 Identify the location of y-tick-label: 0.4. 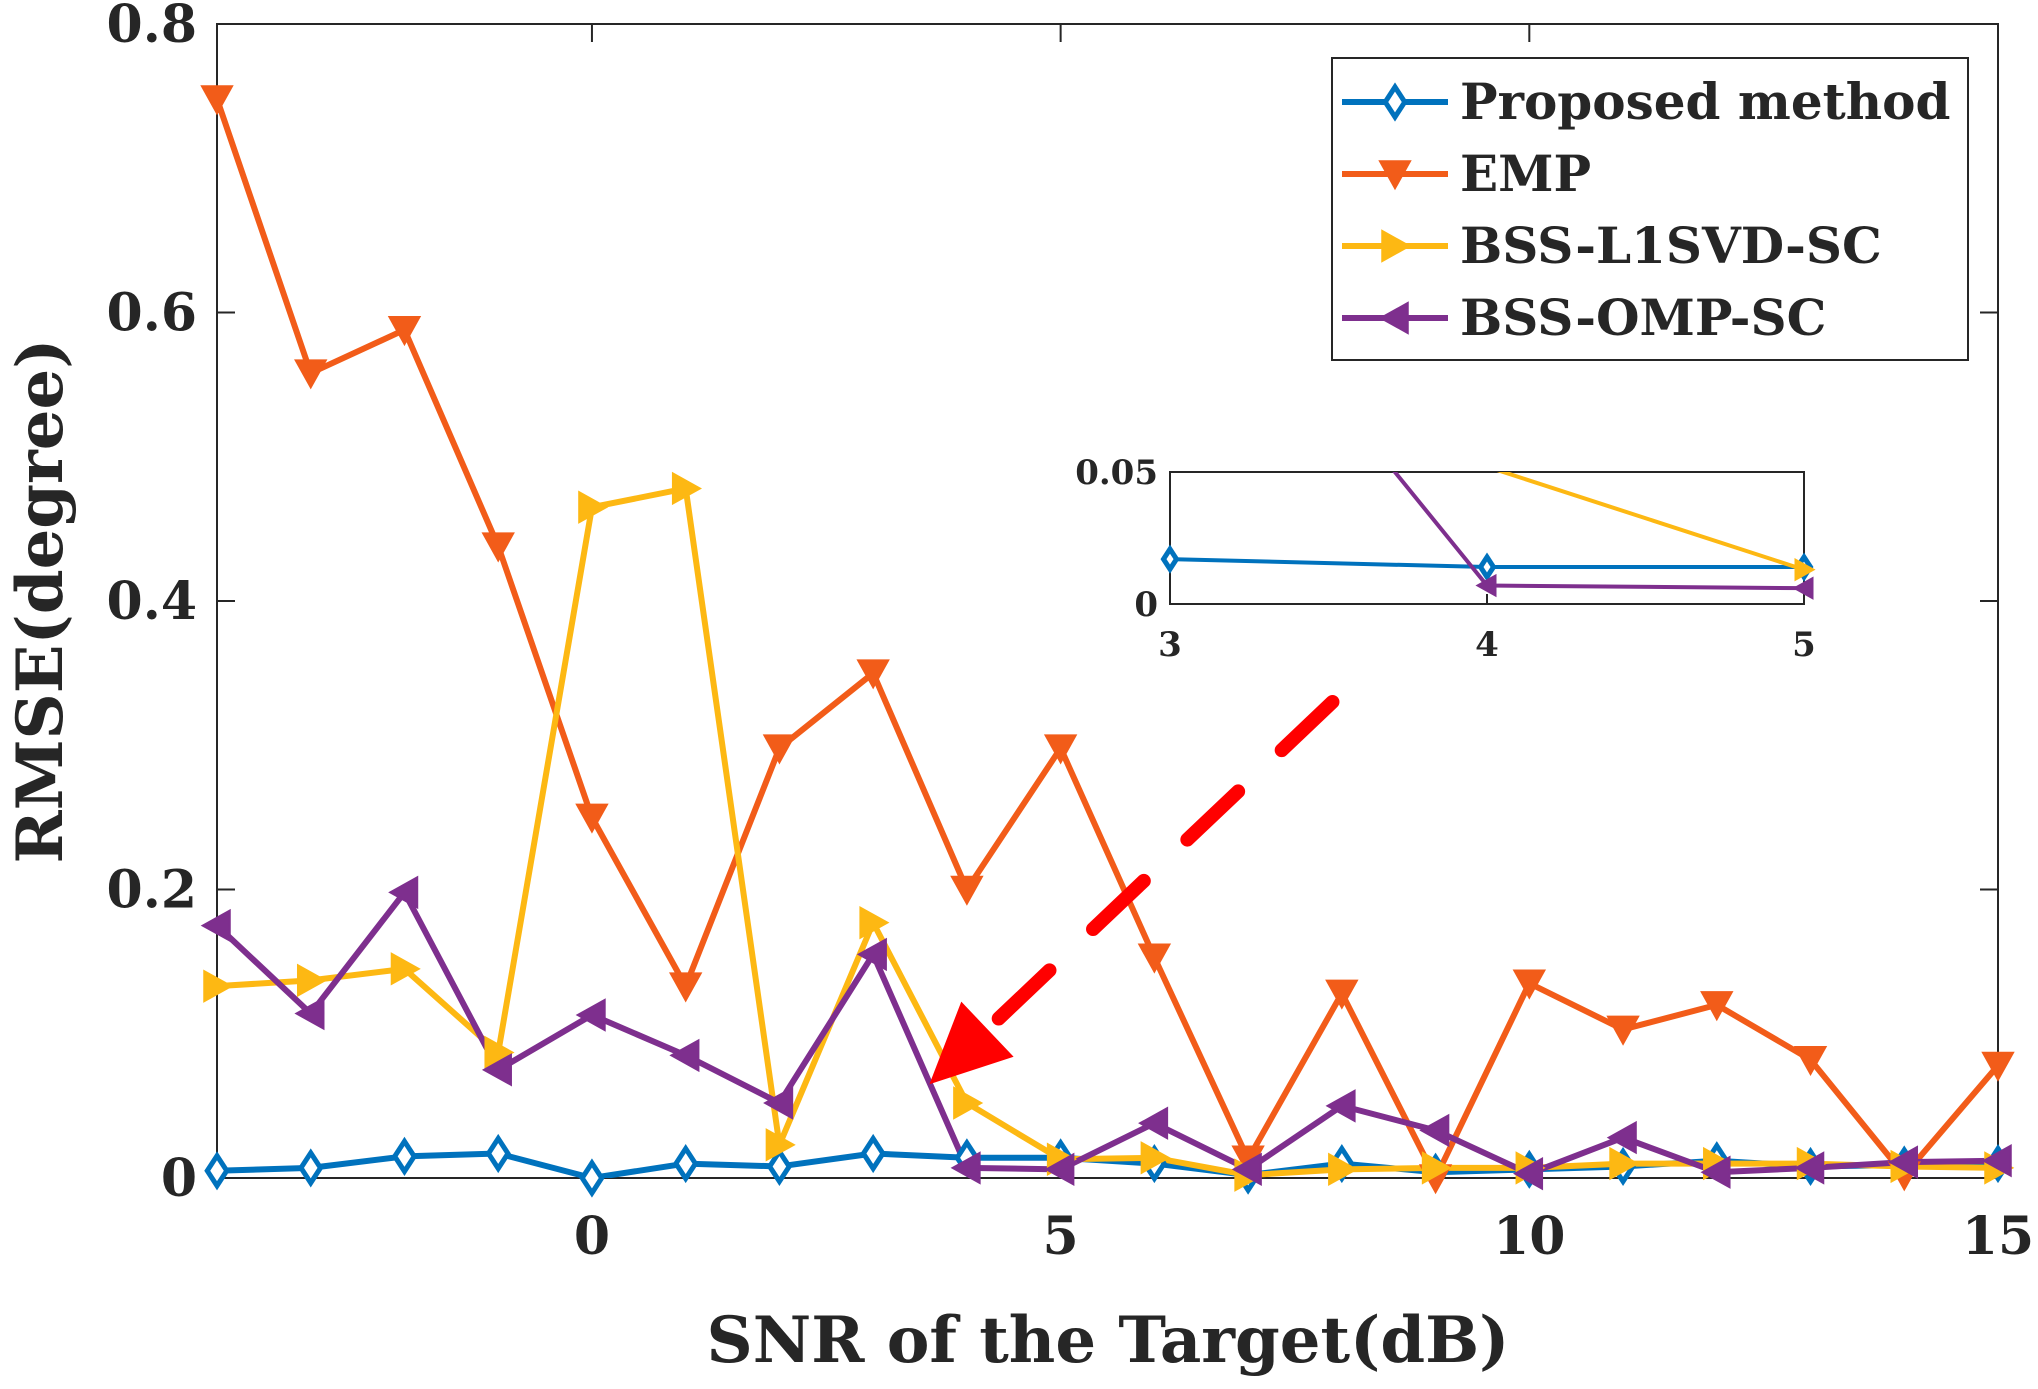
(152, 601).